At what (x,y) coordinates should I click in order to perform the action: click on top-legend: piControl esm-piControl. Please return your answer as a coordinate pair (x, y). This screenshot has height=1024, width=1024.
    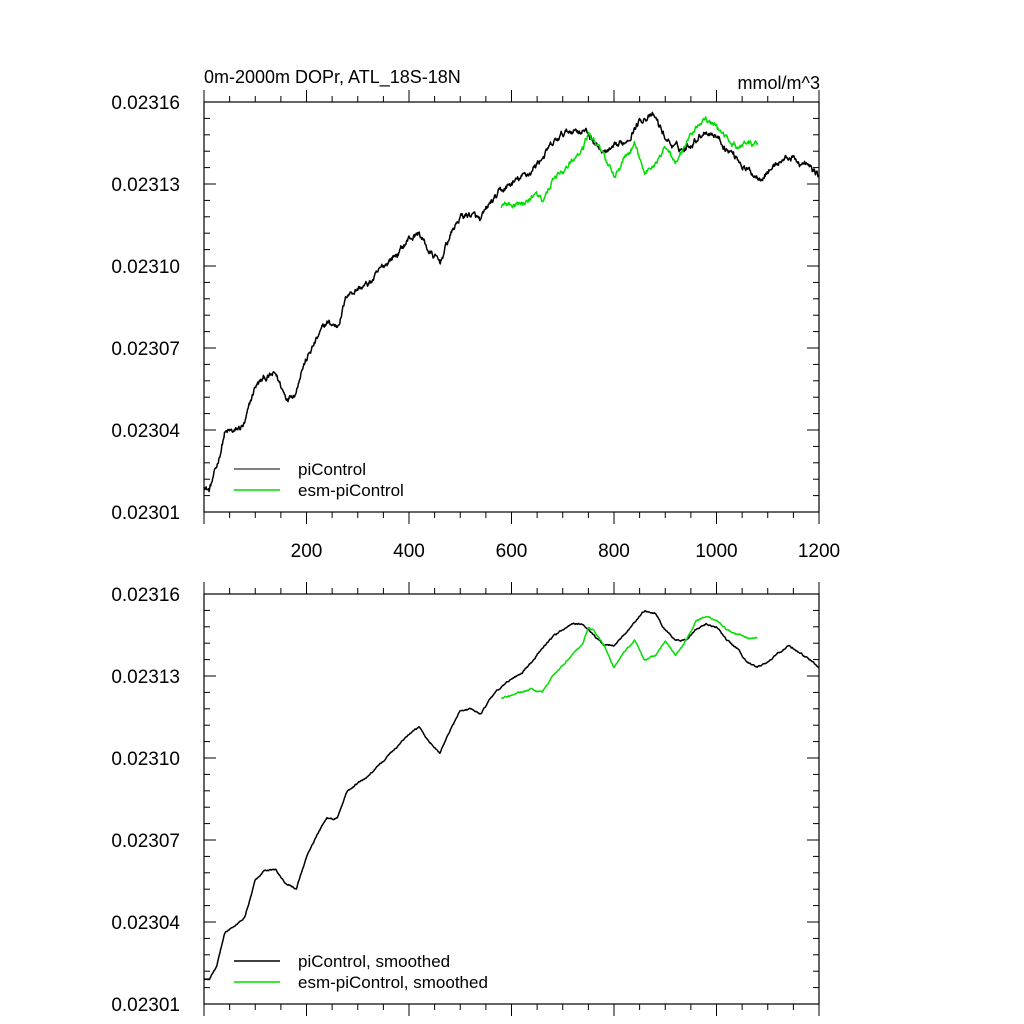
    Looking at the image, I should click on (319, 480).